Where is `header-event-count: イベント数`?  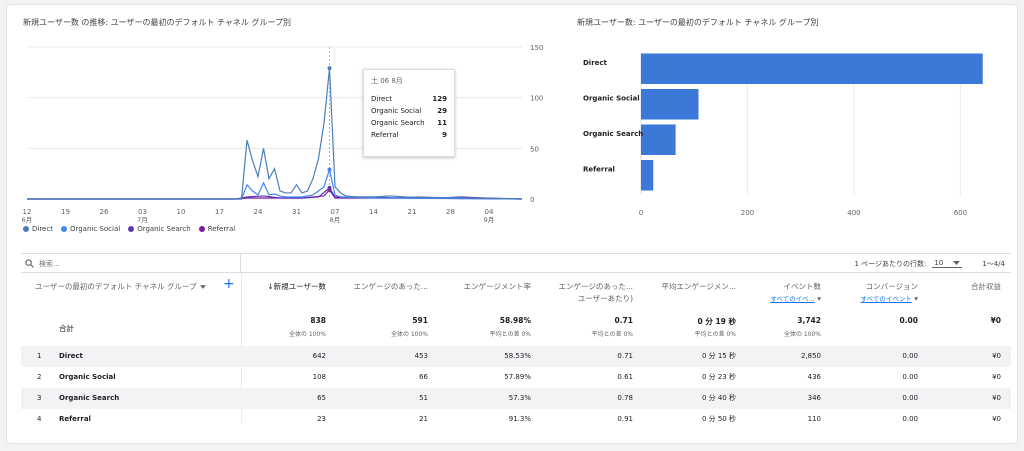 header-event-count: イベント数 is located at coordinates (802, 286).